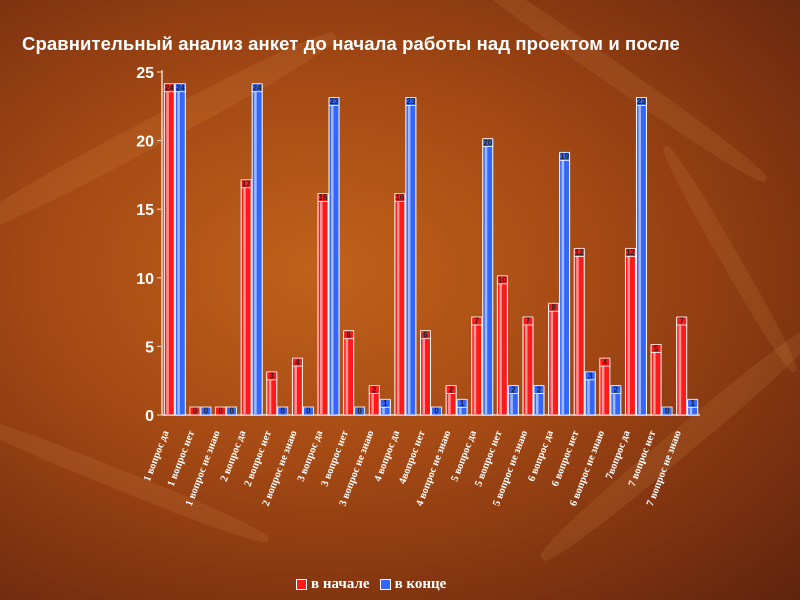 This screenshot has width=800, height=600. Describe the element at coordinates (618, 454) in the screenshot. I see `x-tick-label: 7вопрос да` at that location.